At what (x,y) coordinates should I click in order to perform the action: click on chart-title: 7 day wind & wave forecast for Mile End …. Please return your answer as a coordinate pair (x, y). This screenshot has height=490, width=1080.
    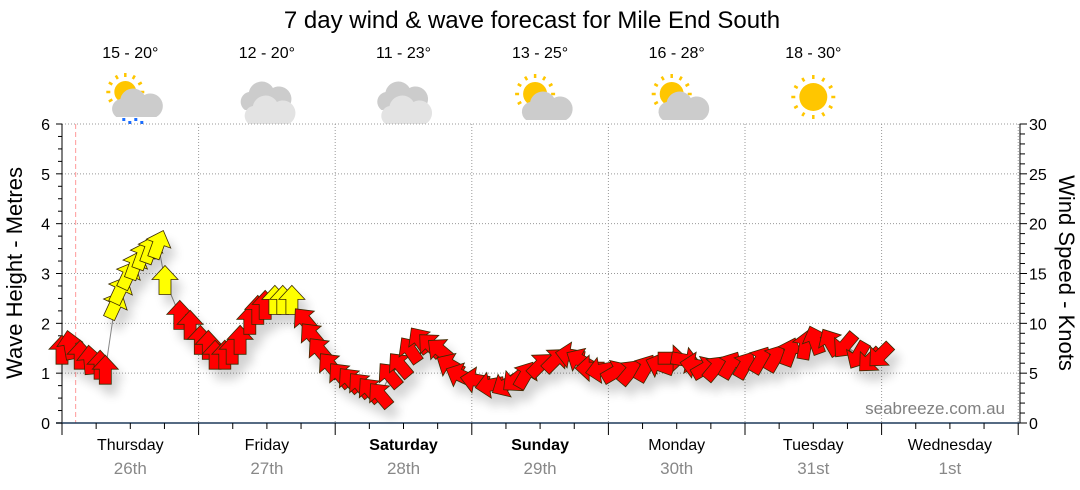
    Looking at the image, I should click on (532, 20).